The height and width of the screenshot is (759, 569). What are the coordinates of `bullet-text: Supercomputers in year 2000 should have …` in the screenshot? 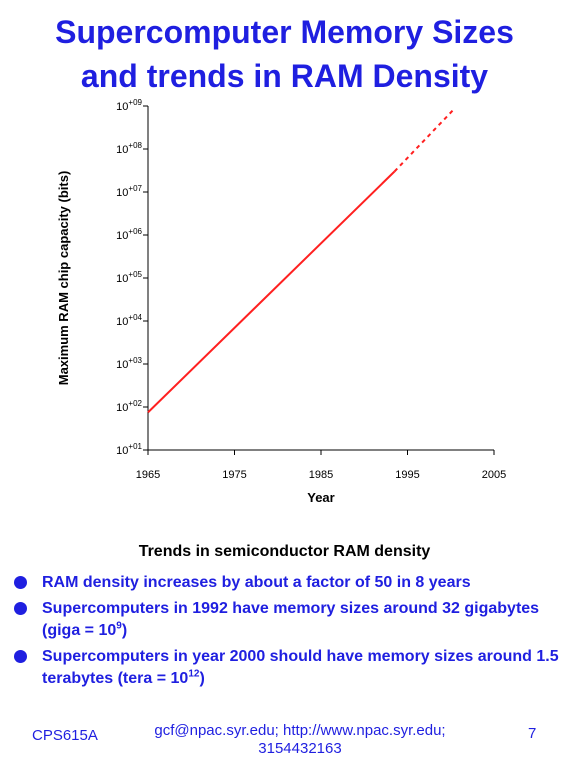 It's located at (300, 667).